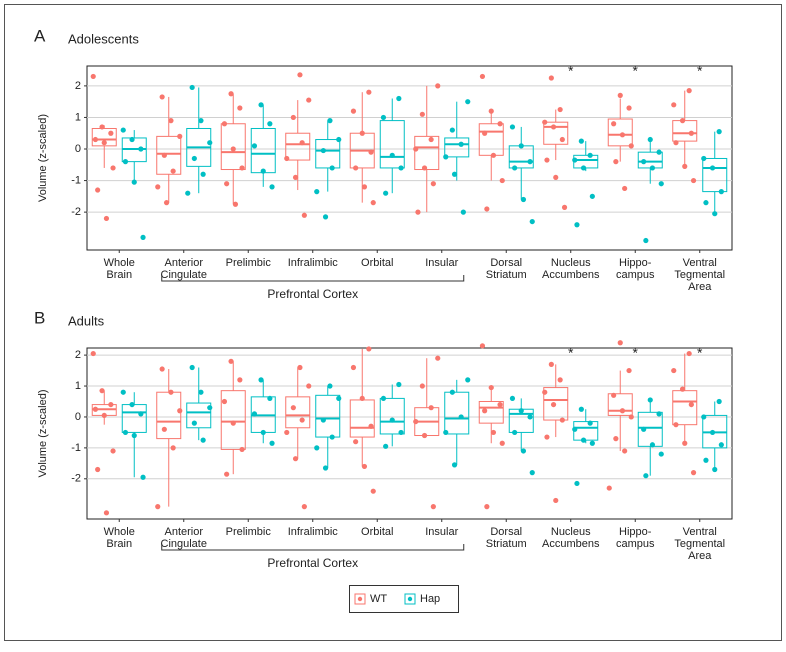 This screenshot has width=786, height=652. Describe the element at coordinates (571, 275) in the screenshot. I see `x-tick-label: Accumbens` at that location.